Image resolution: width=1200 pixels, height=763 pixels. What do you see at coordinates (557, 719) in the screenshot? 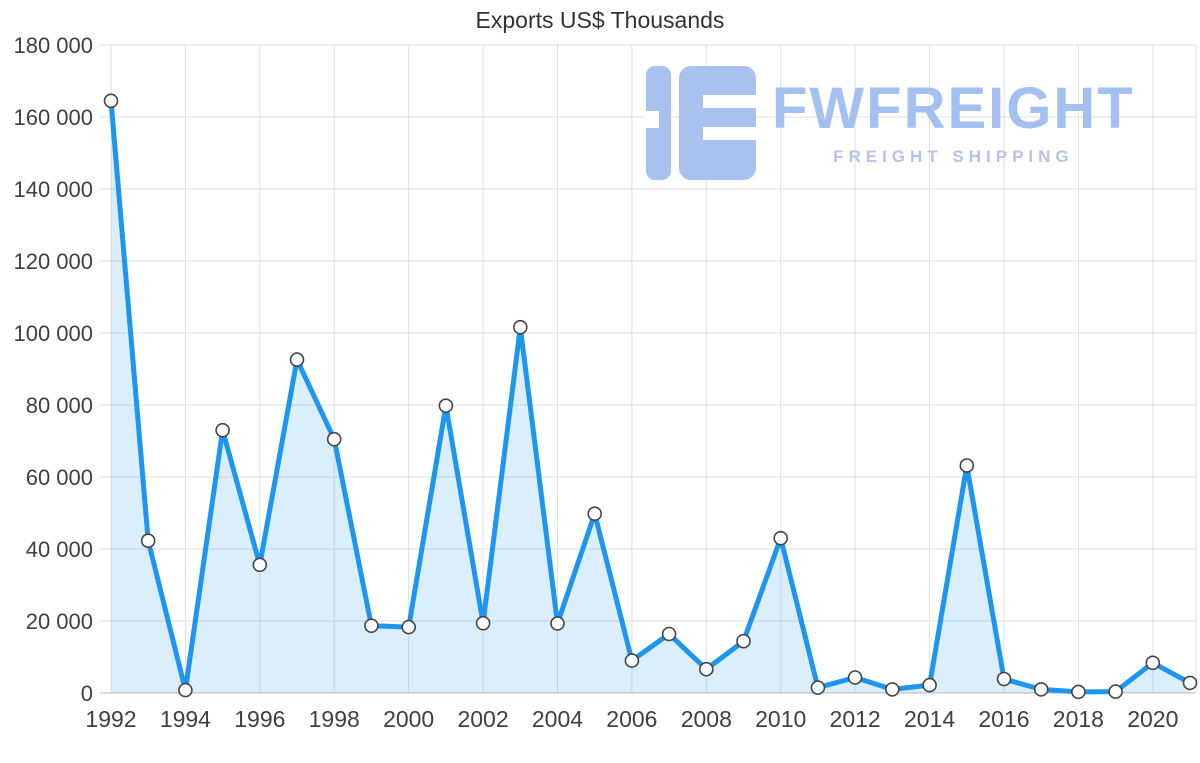
I see `x-tick-label: 2004` at bounding box center [557, 719].